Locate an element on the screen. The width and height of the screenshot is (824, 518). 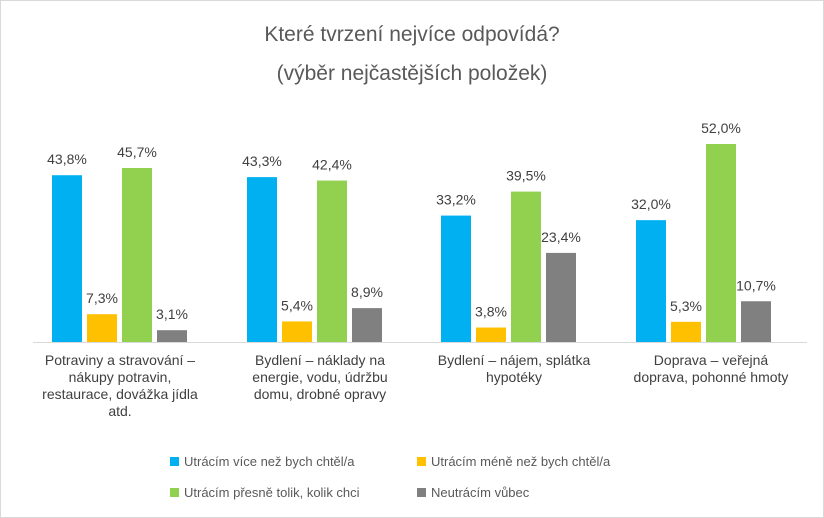
data-label: 10,7% is located at coordinates (756, 285).